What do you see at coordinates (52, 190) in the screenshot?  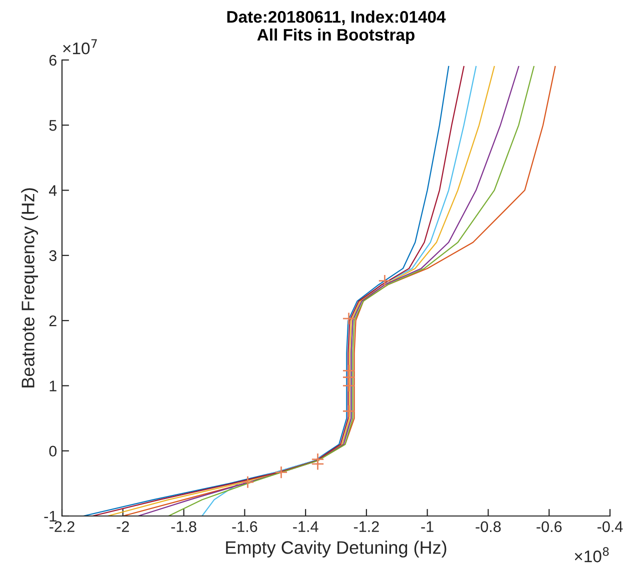 I see `y-tick-label: 4` at bounding box center [52, 190].